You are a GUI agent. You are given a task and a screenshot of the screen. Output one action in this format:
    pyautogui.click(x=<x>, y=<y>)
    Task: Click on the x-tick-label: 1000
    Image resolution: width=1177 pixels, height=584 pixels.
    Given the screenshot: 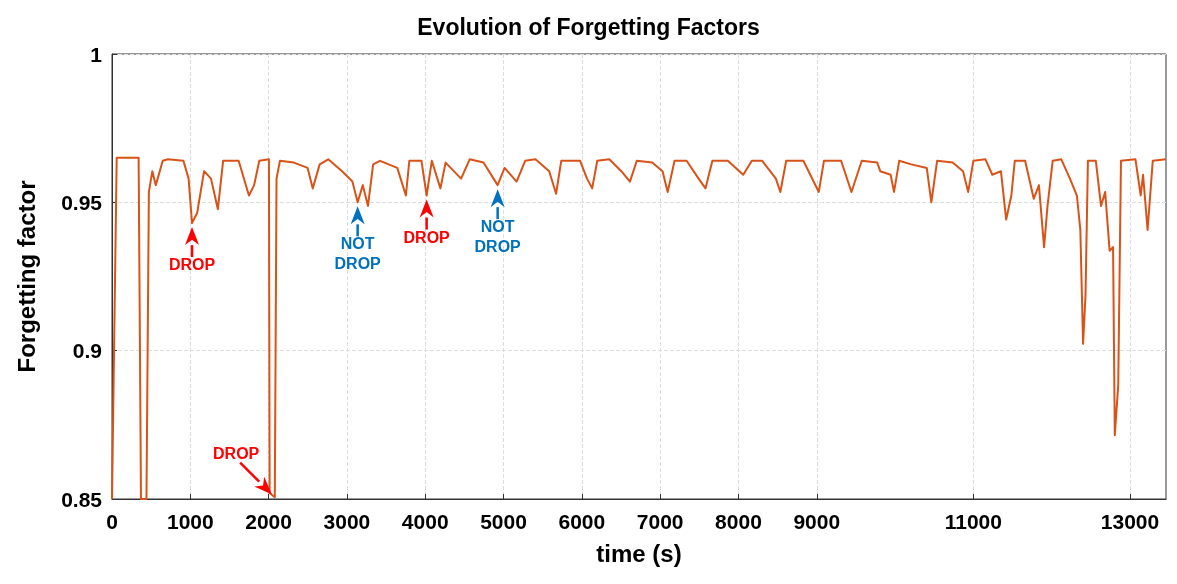 What is the action you would take?
    pyautogui.click(x=190, y=521)
    